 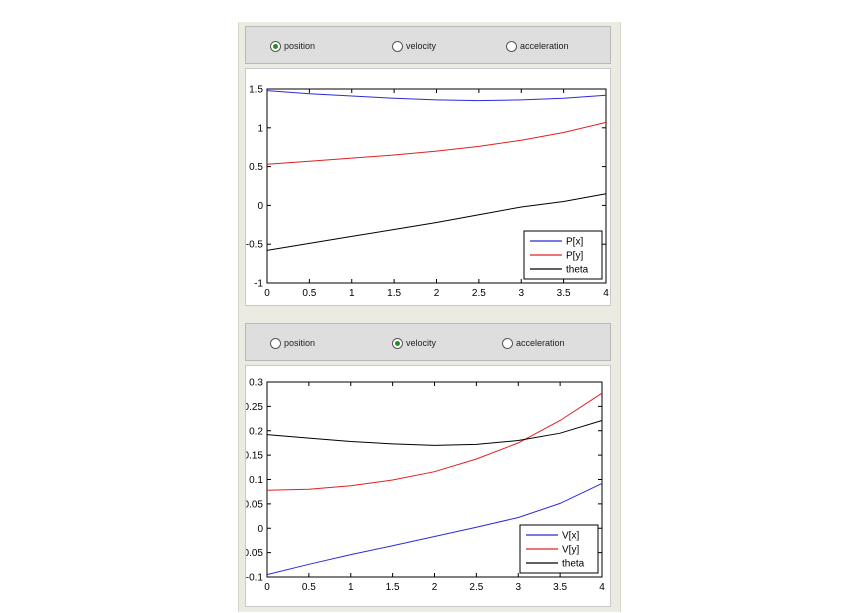 What do you see at coordinates (254, 504) in the screenshot?
I see `y-tick-label: 0.05` at bounding box center [254, 504].